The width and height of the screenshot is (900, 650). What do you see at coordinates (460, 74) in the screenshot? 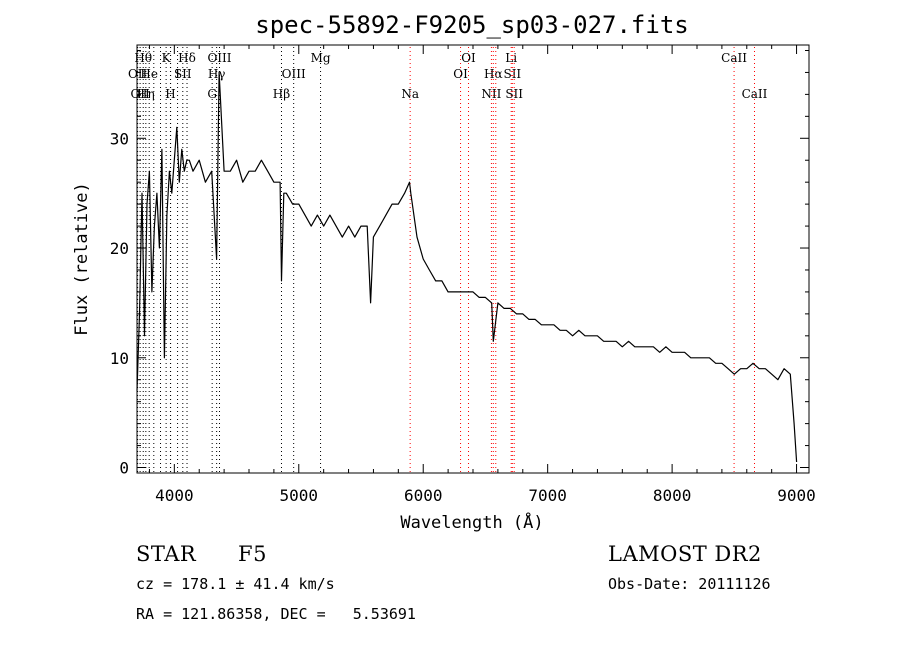
I see `line-marker-label-20: OI` at bounding box center [460, 74].